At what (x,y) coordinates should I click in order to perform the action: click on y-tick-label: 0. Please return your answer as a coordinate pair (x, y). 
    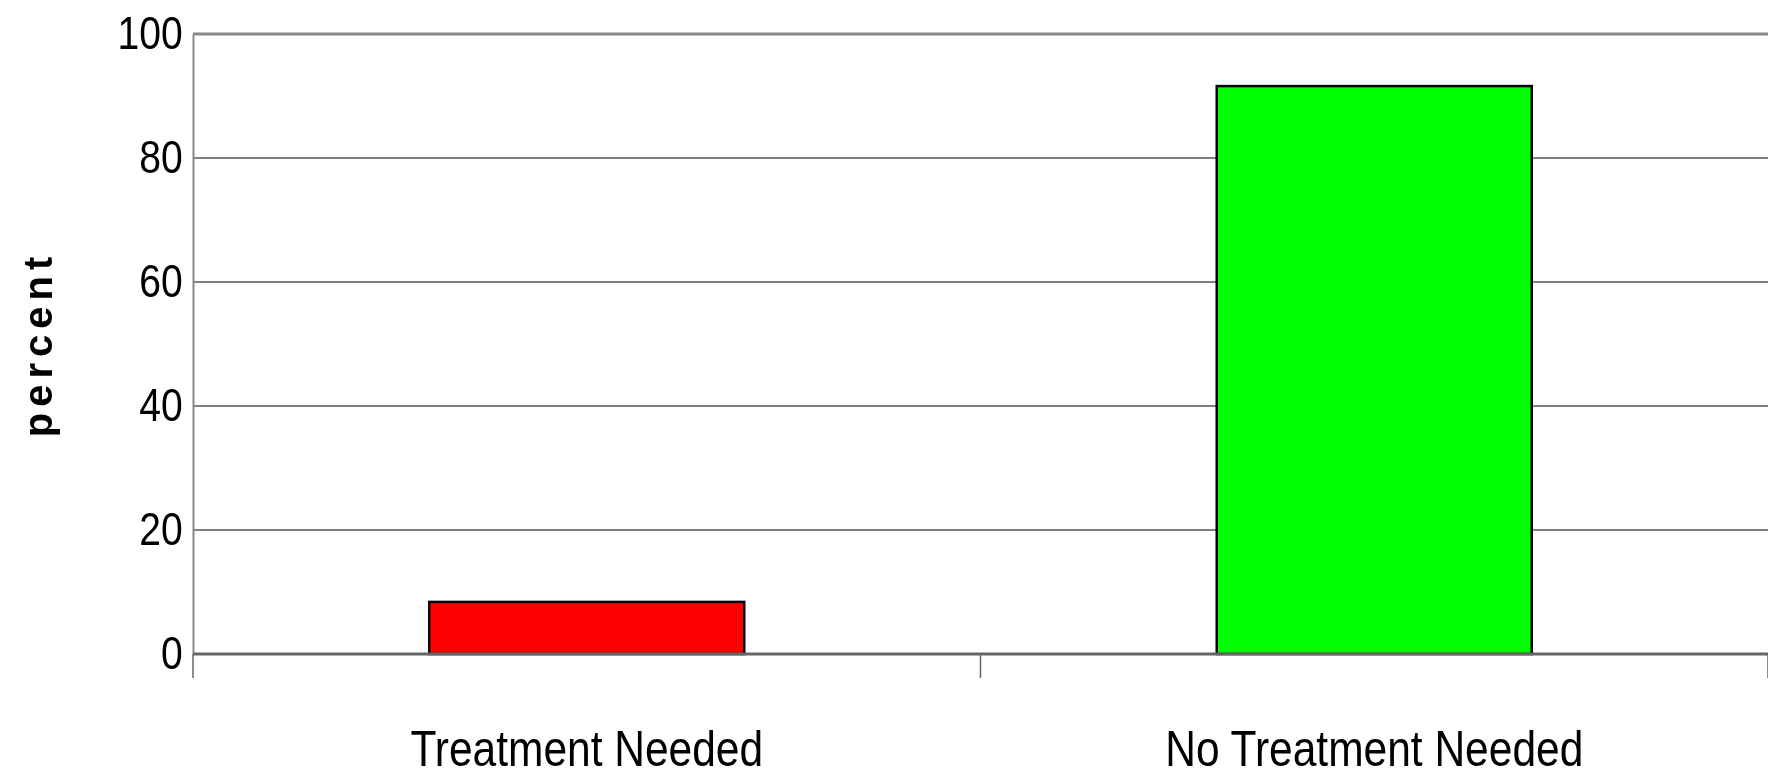
    Looking at the image, I should click on (172, 653).